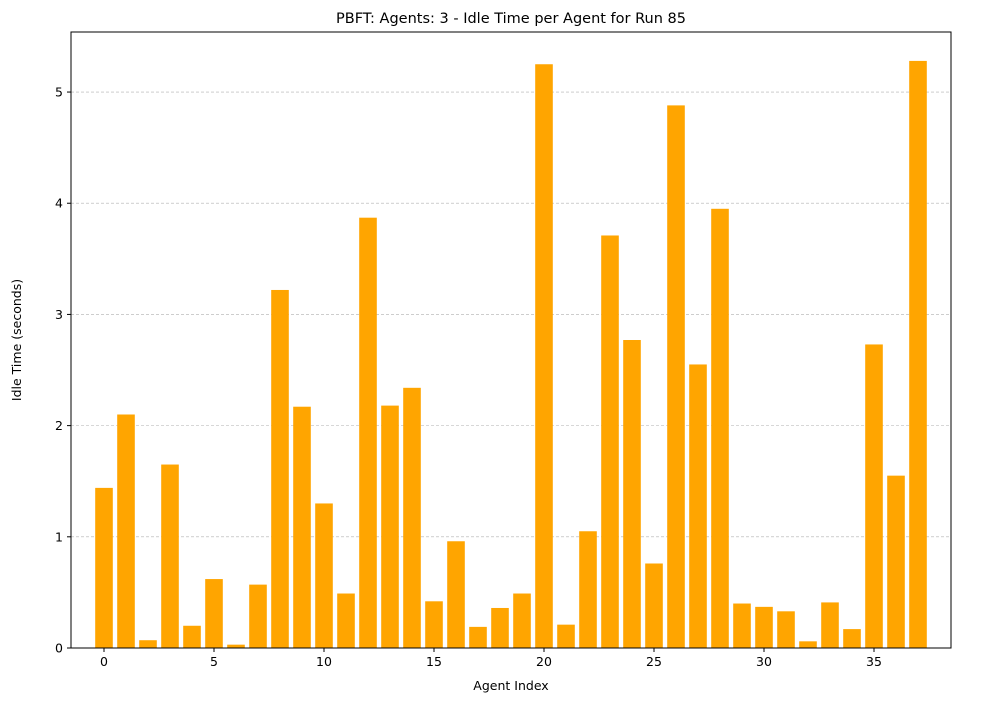 Image resolution: width=988 pixels, height=701 pixels. Describe the element at coordinates (491, 658) in the screenshot. I see `x-axis-ticks: 0 5 10 15 20 25 30 35` at that location.